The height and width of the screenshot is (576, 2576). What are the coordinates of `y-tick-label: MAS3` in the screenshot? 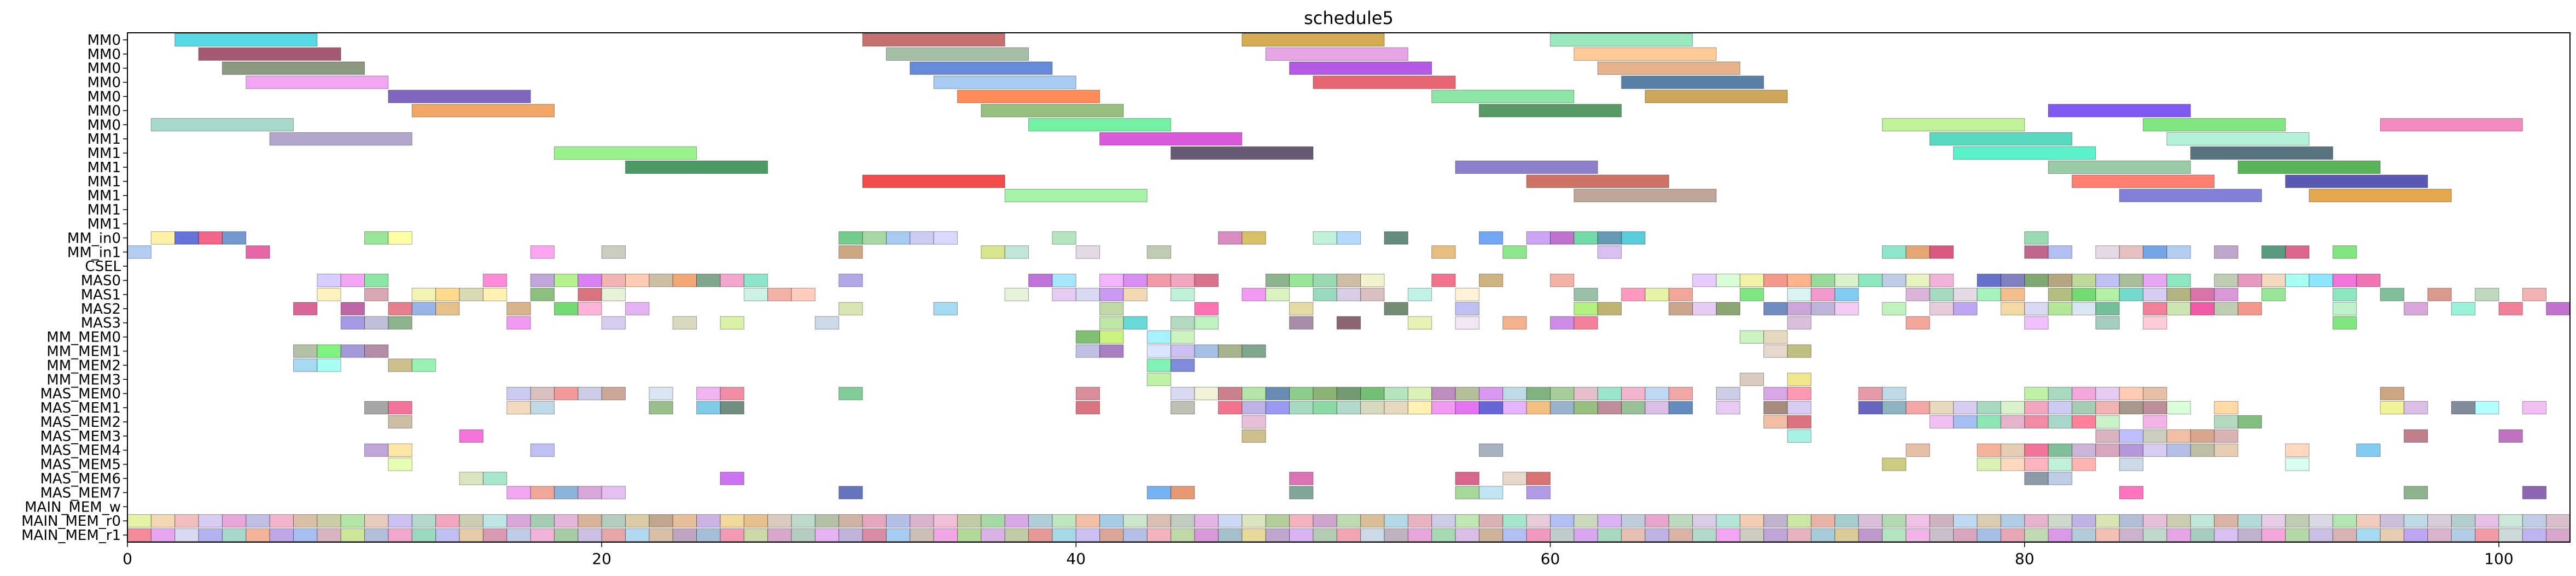 It's located at (101, 323).